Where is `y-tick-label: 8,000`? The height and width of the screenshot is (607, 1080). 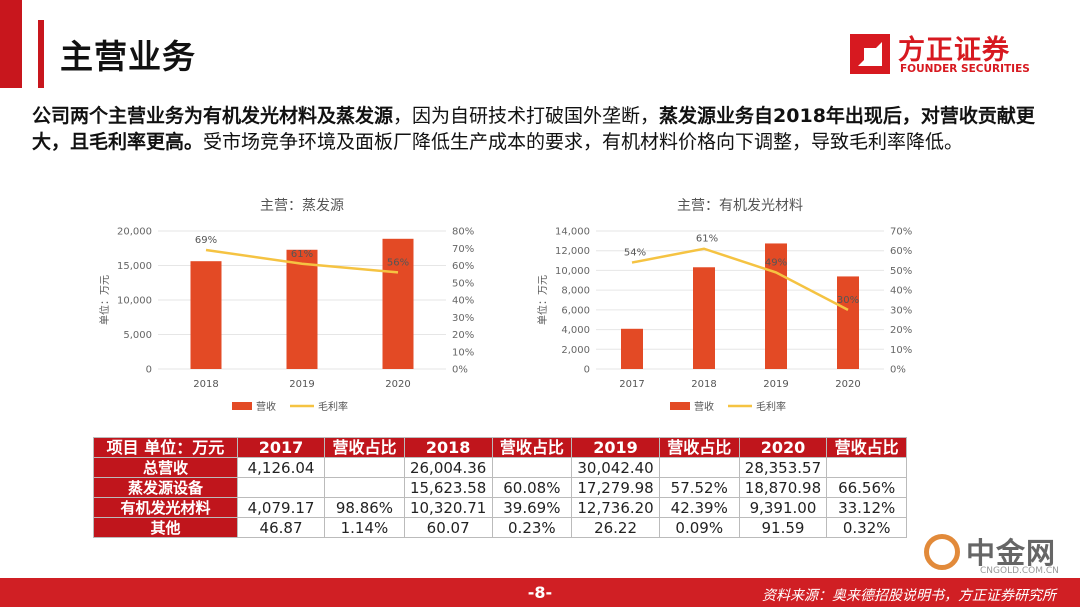 y-tick-label: 8,000 is located at coordinates (575, 291).